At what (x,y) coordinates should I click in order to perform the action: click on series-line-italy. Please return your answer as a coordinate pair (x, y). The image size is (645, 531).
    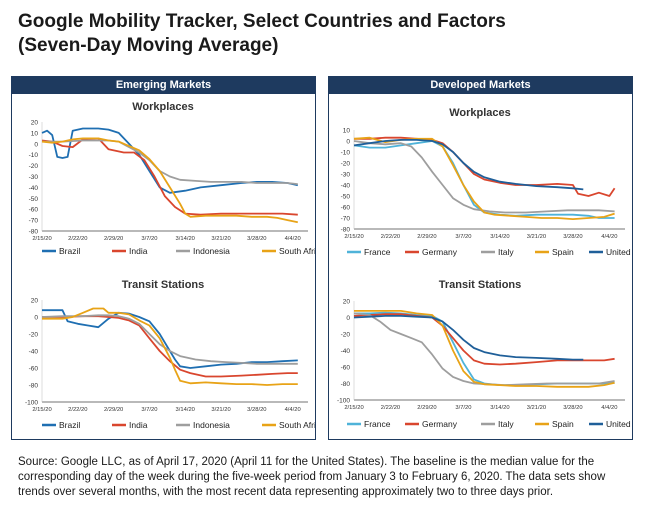
    Looking at the image, I should click on (484, 349).